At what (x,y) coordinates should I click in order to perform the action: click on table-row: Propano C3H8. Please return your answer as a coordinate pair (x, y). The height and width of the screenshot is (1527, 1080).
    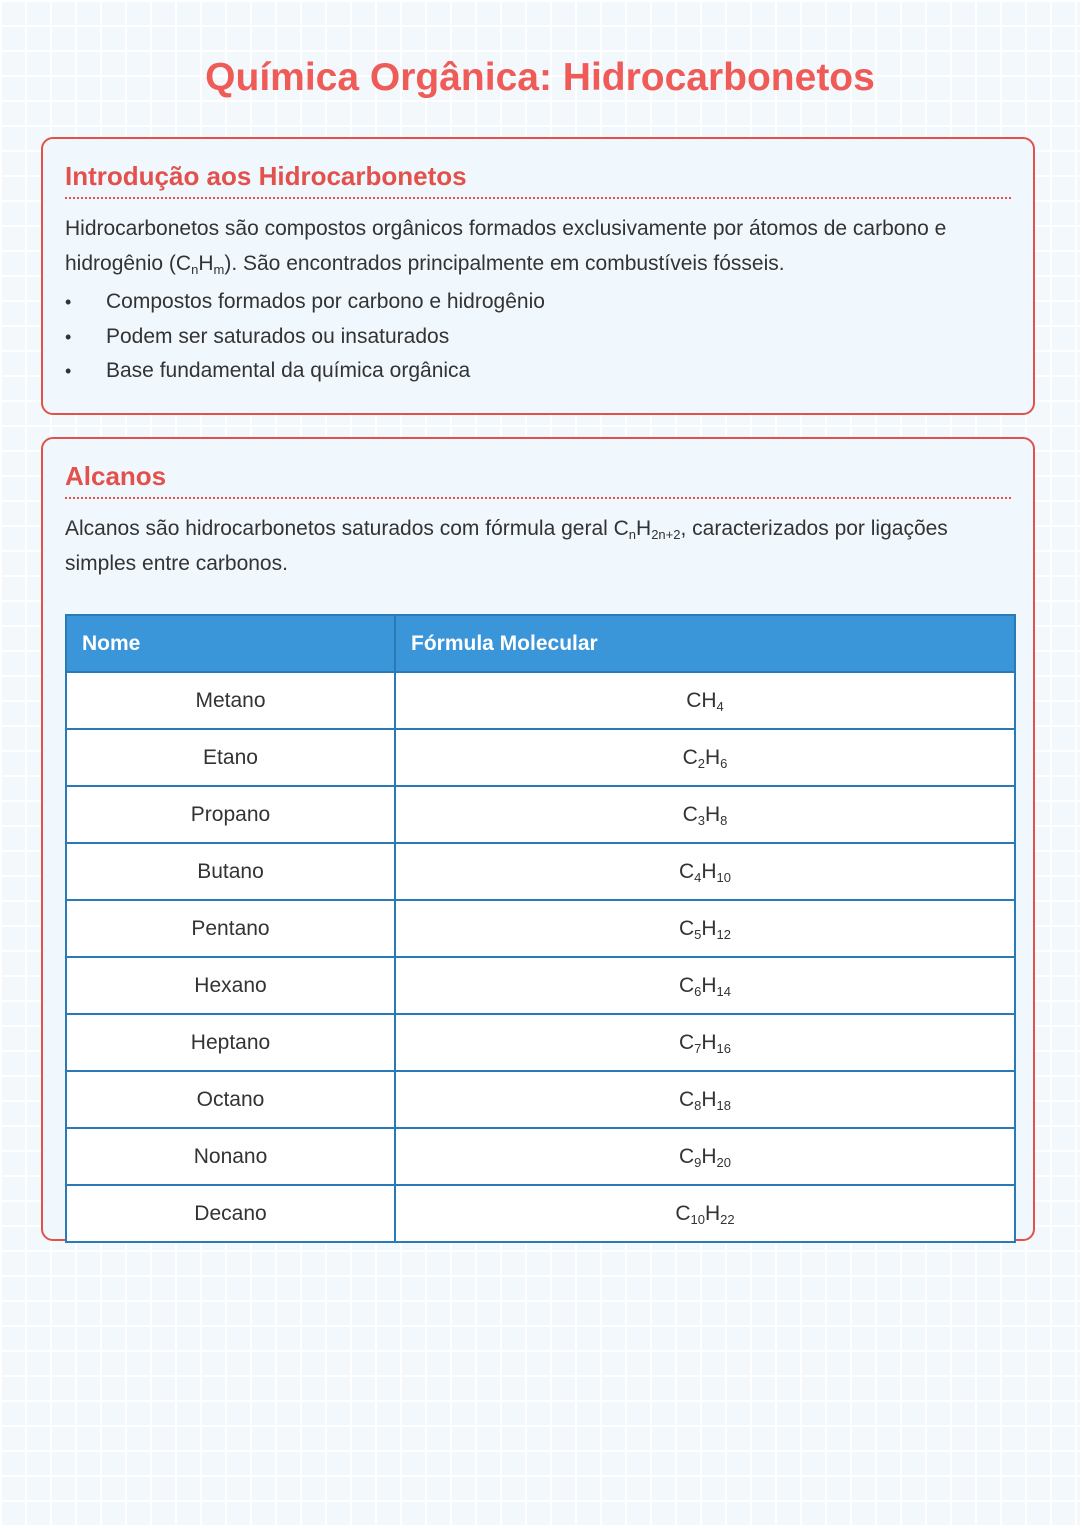
    Looking at the image, I should click on (540, 814).